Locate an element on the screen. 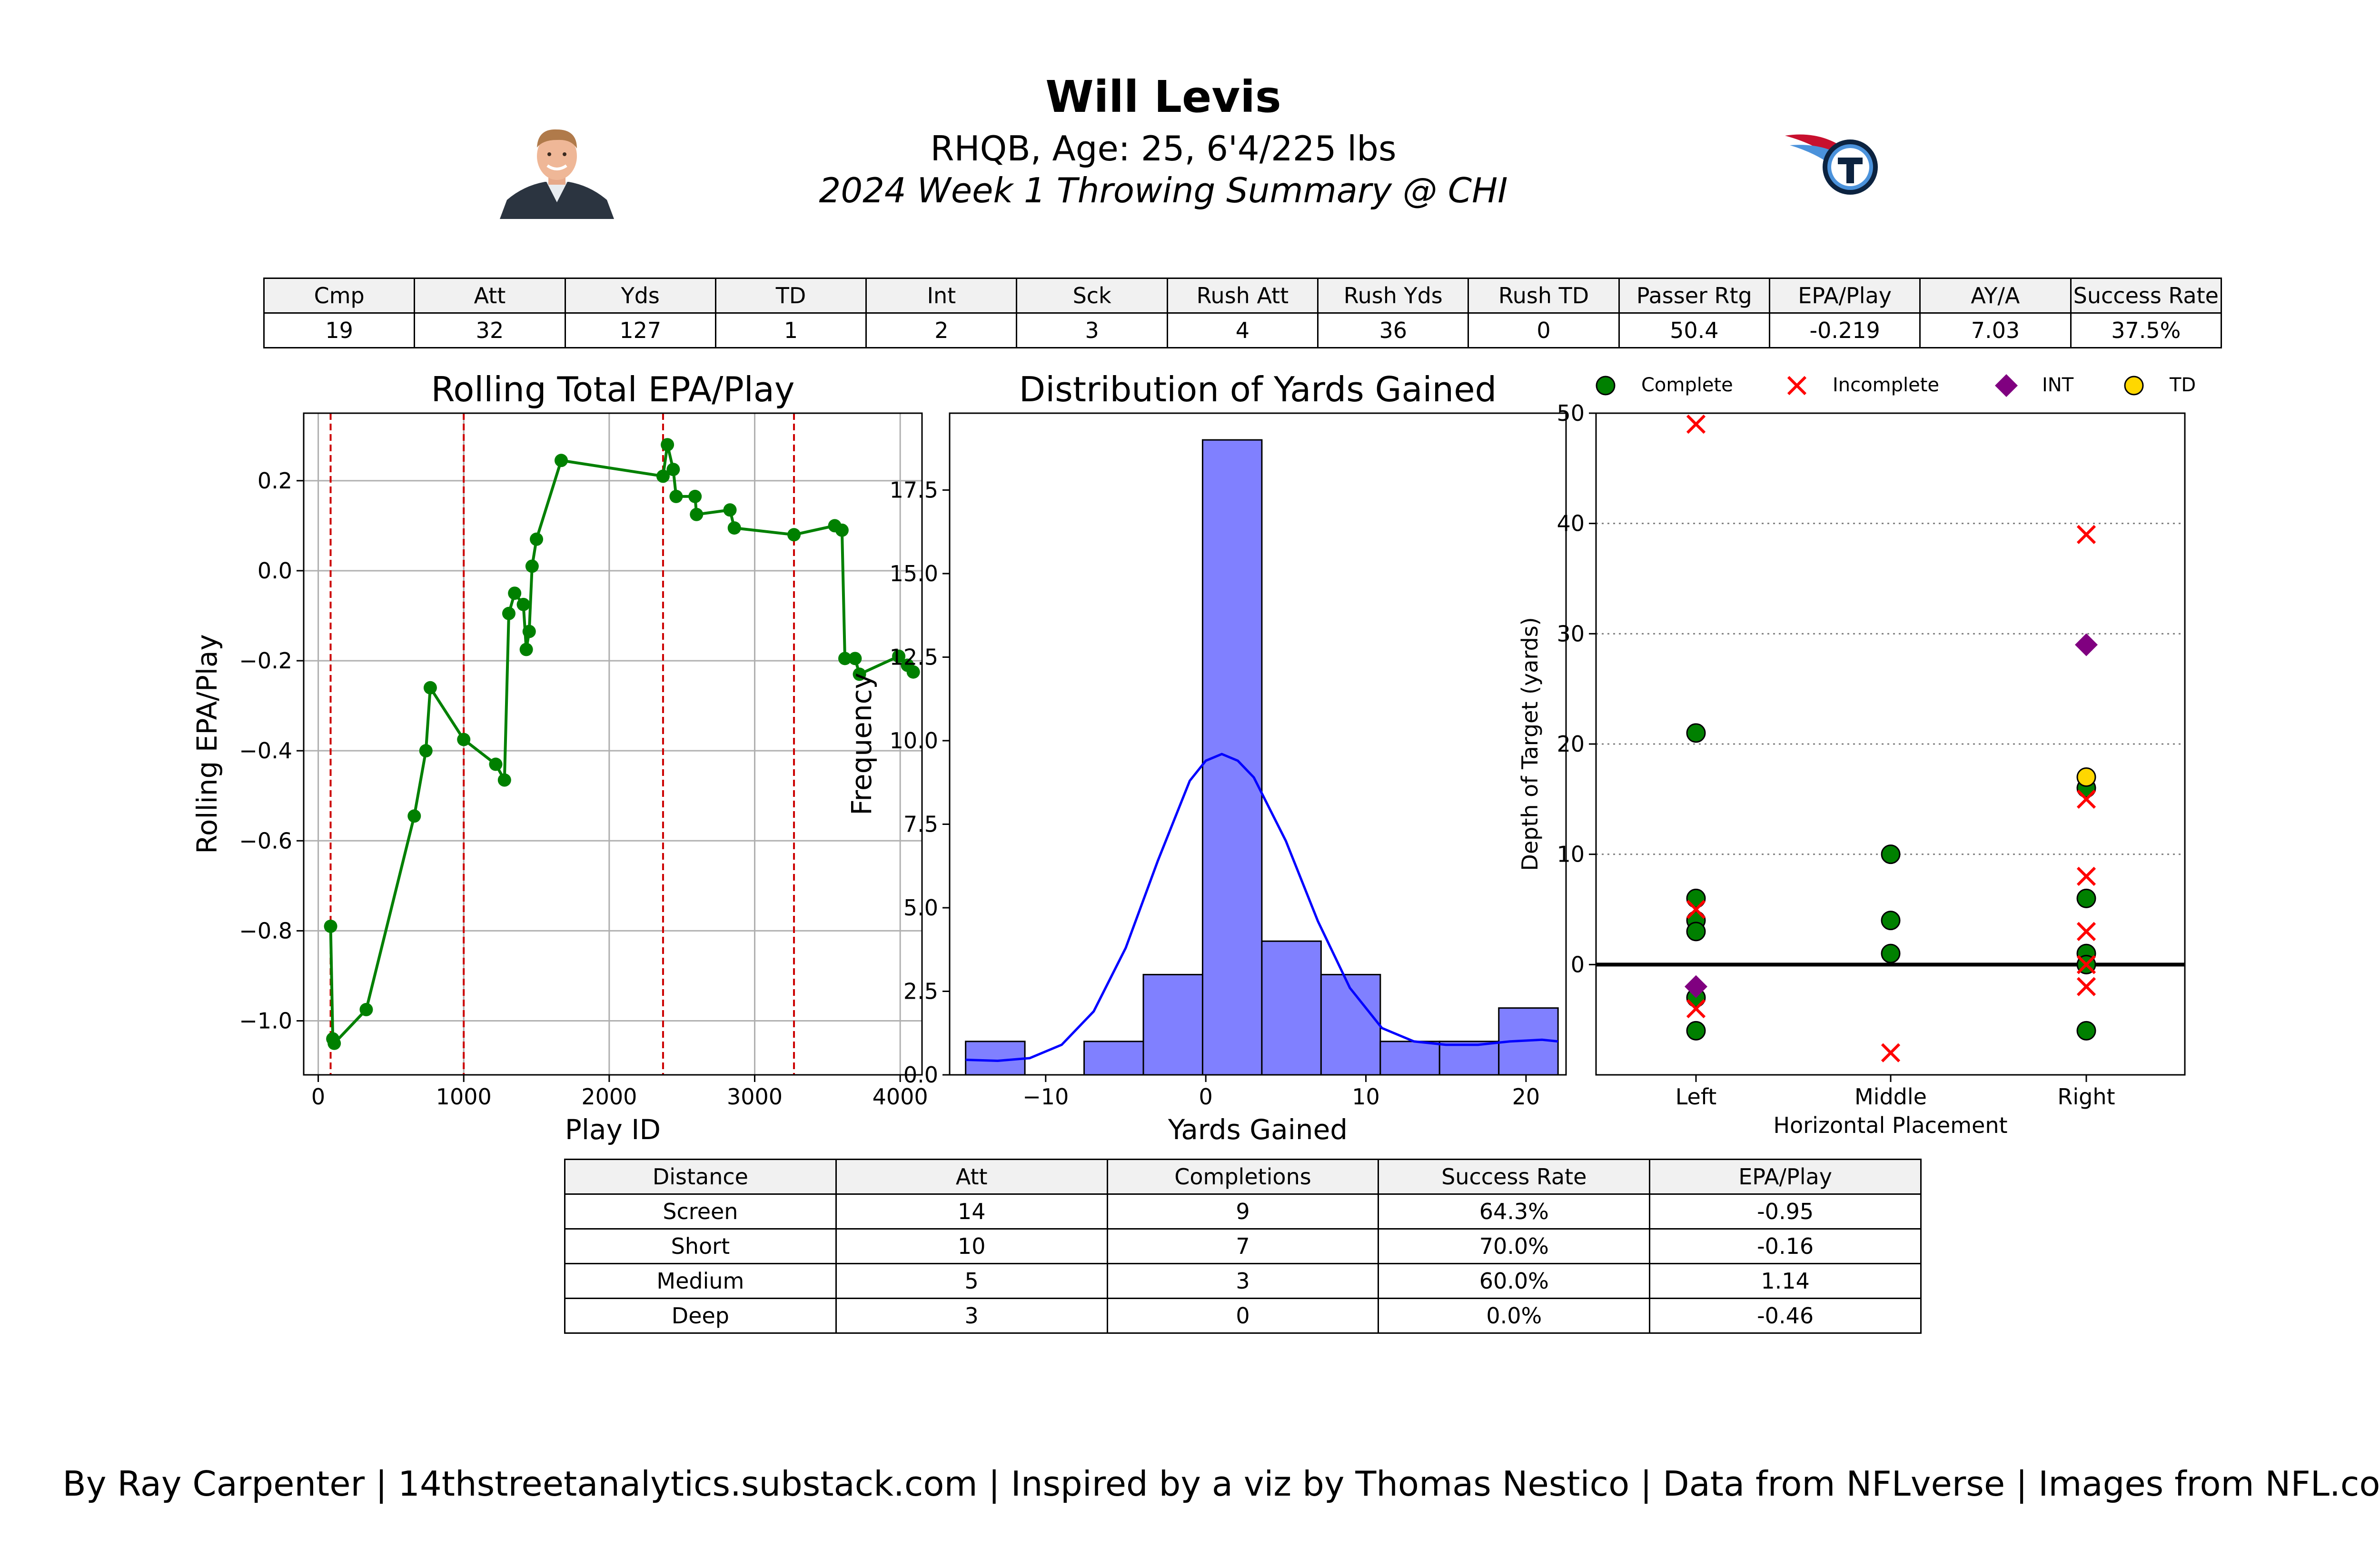 The image size is (2380, 1568). cell-sck: 3 is located at coordinates (1092, 330).